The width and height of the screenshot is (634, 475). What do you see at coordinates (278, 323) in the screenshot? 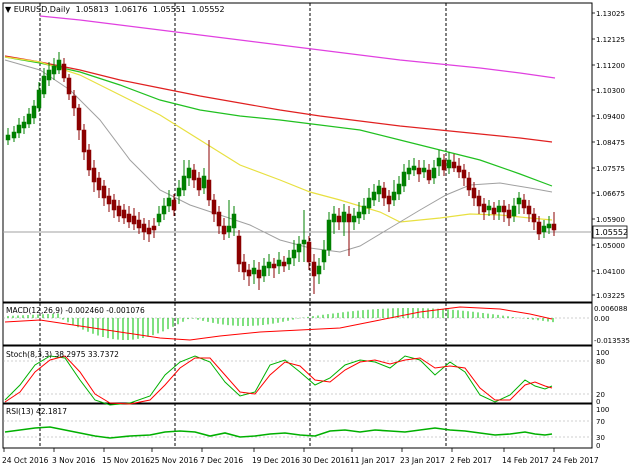
I see `macd-signal-line` at bounding box center [278, 323].